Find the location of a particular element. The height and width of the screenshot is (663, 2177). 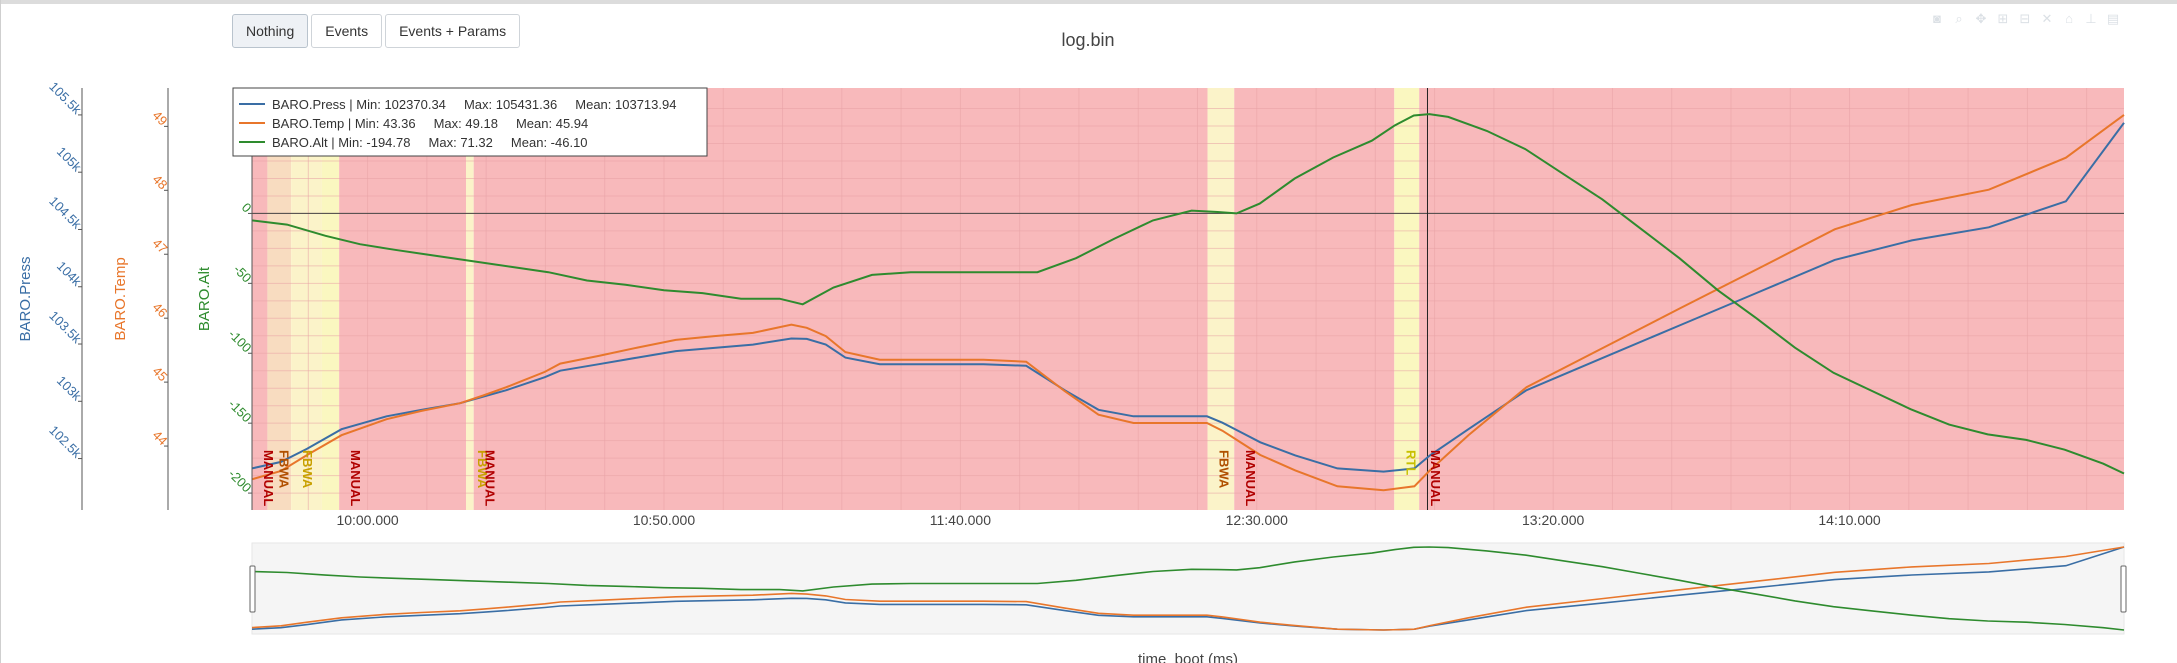

plot-modebar: ◙ ⌕ ✥ ⊞ ⊟ ✕ ⌂ ⊥ ▤ is located at coordinates (2025, 19).